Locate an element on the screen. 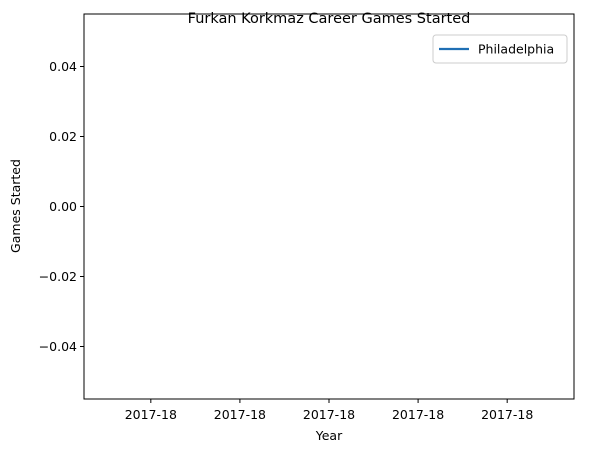  y-tick-label: 0.00 is located at coordinates (63, 206).